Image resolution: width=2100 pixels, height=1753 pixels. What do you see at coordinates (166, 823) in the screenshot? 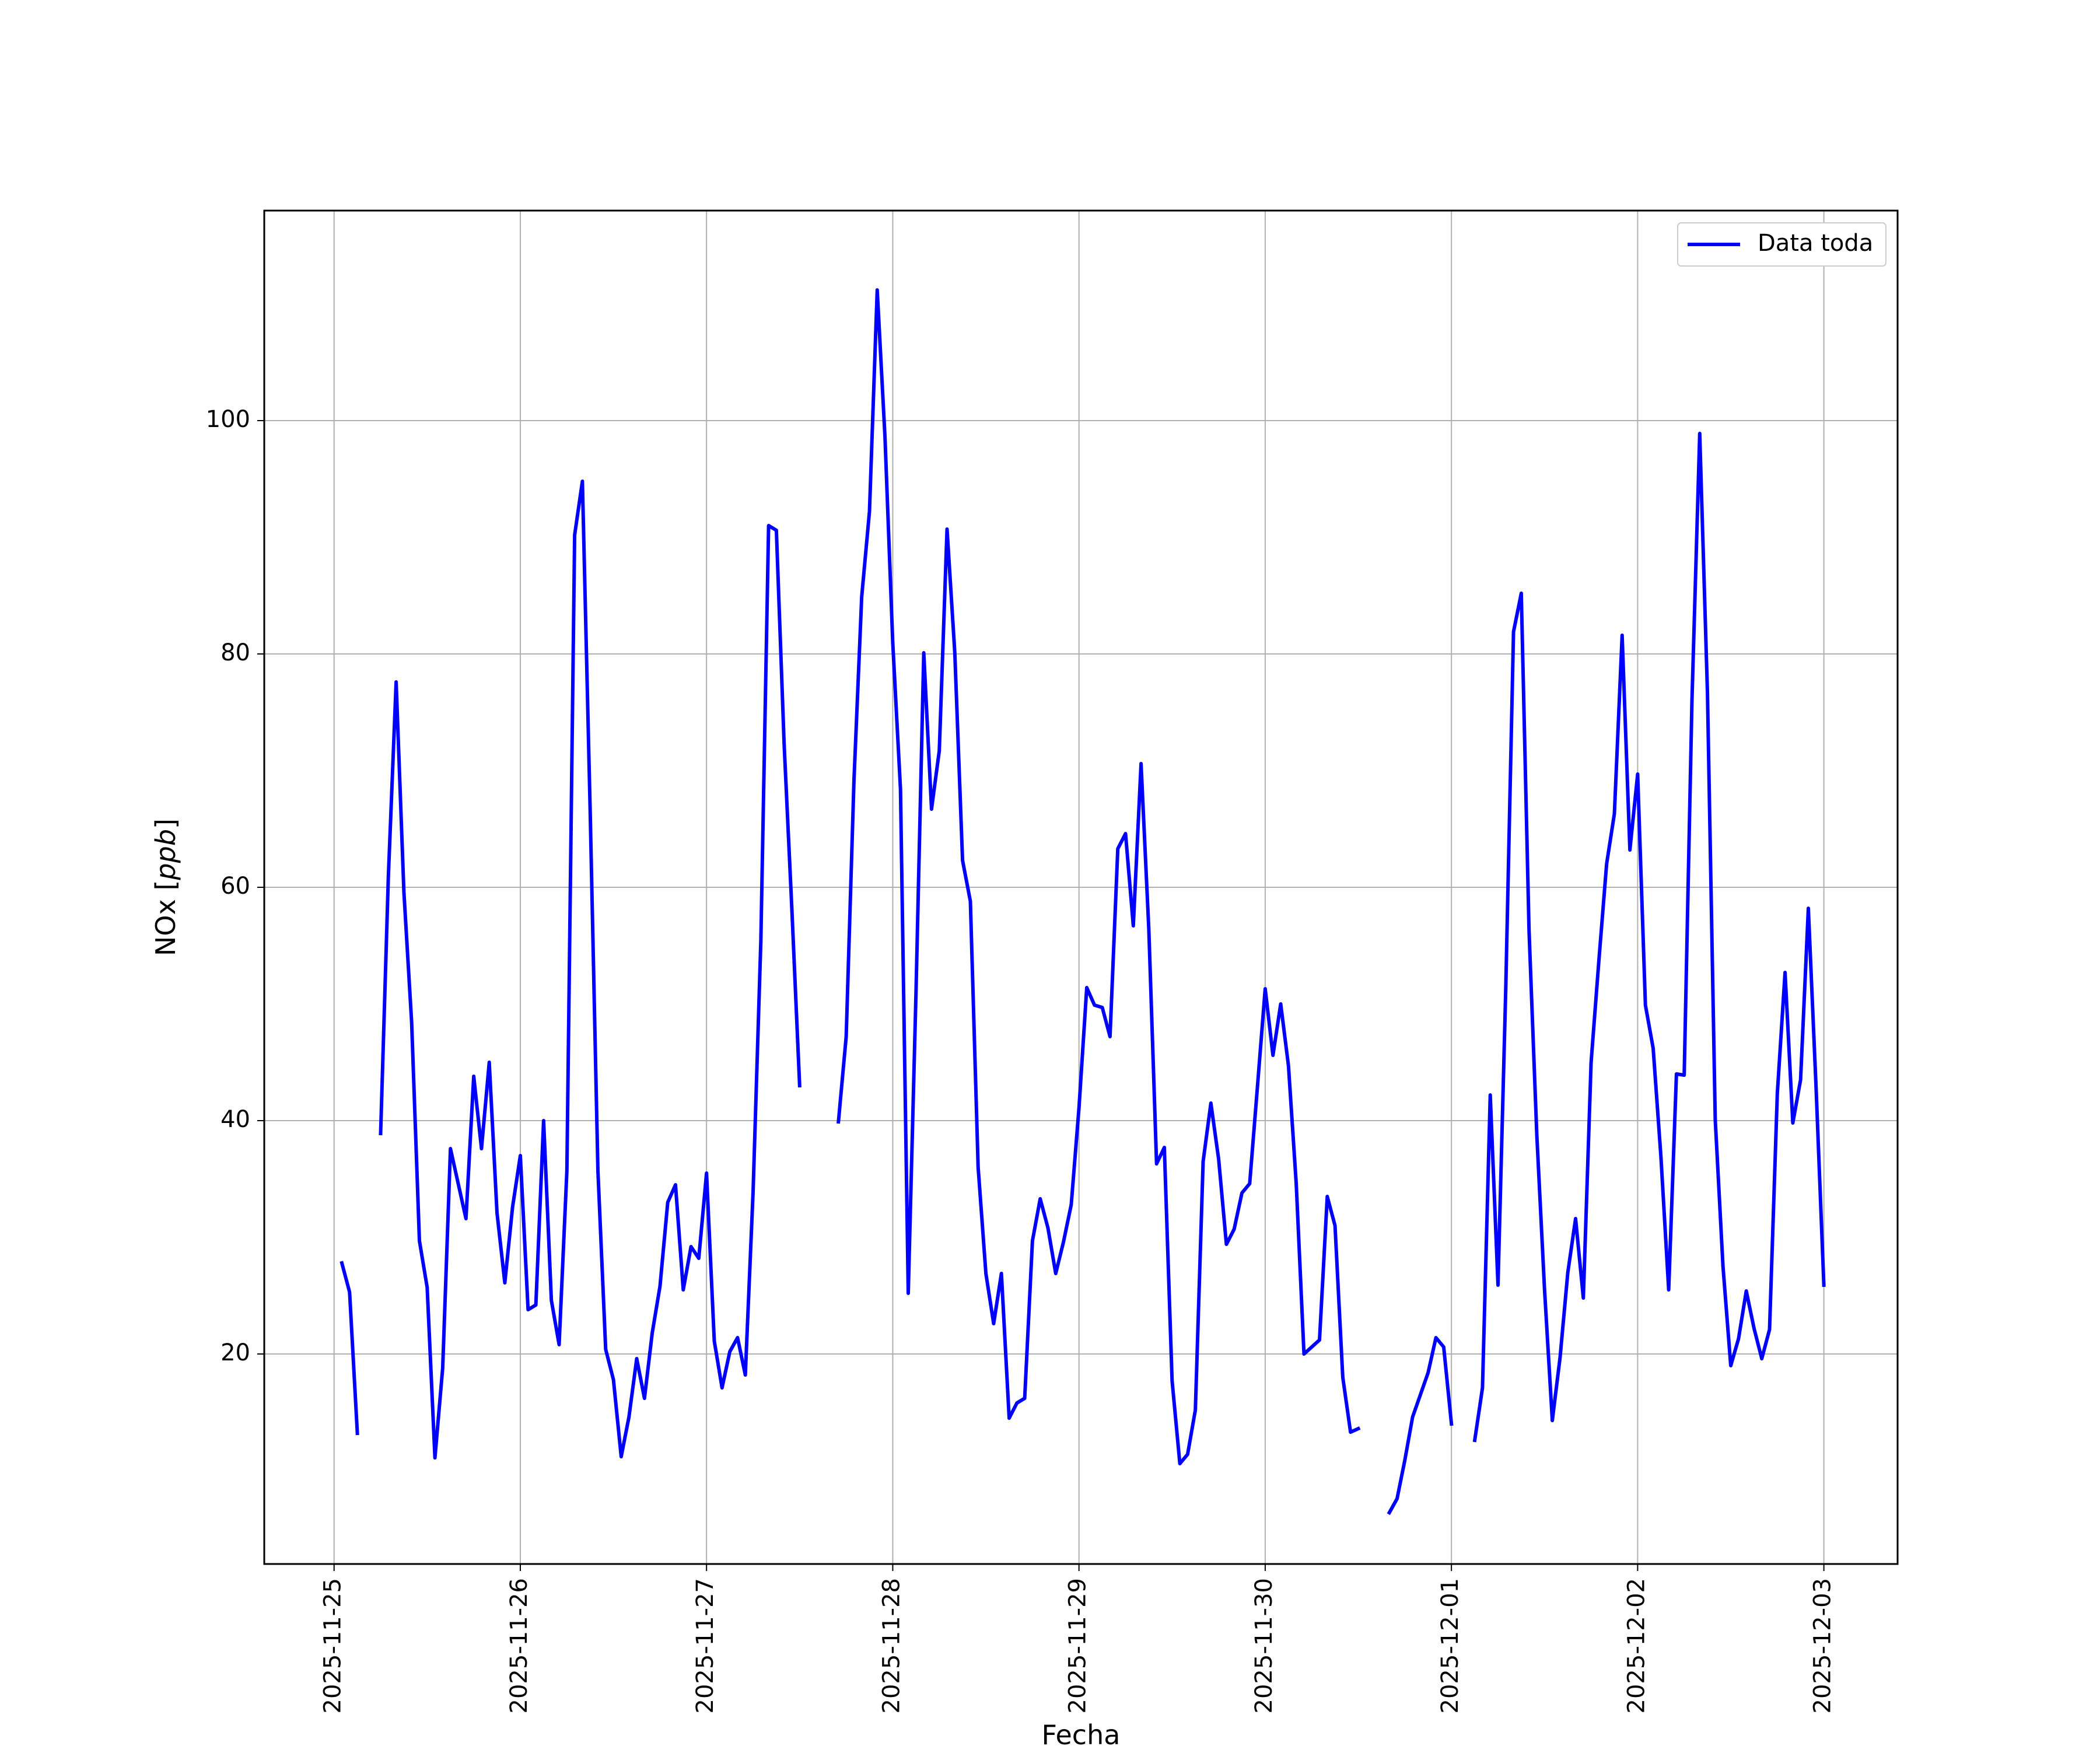
I see `y-axis-label-bracket-close: ]` at bounding box center [166, 823].